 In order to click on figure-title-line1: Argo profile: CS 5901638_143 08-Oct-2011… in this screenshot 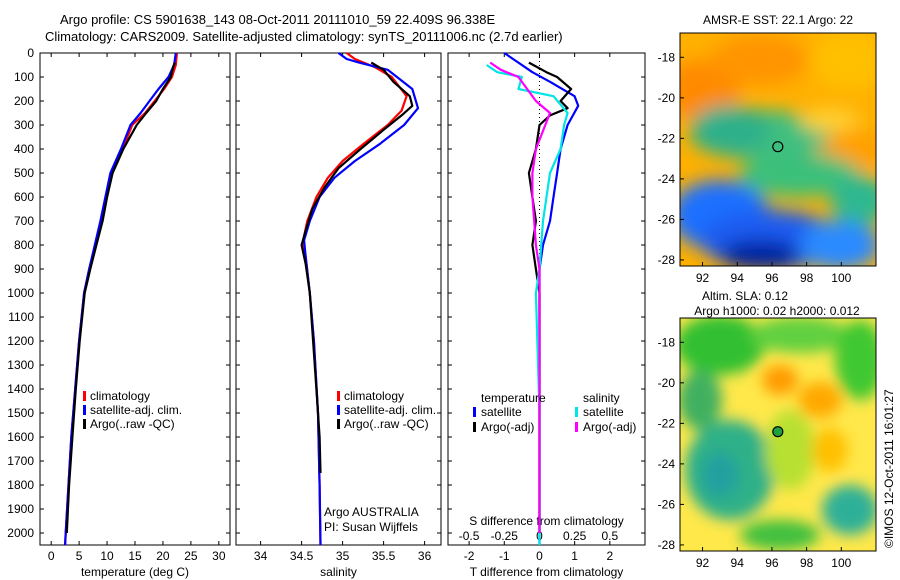, I will do `click(278, 19)`.